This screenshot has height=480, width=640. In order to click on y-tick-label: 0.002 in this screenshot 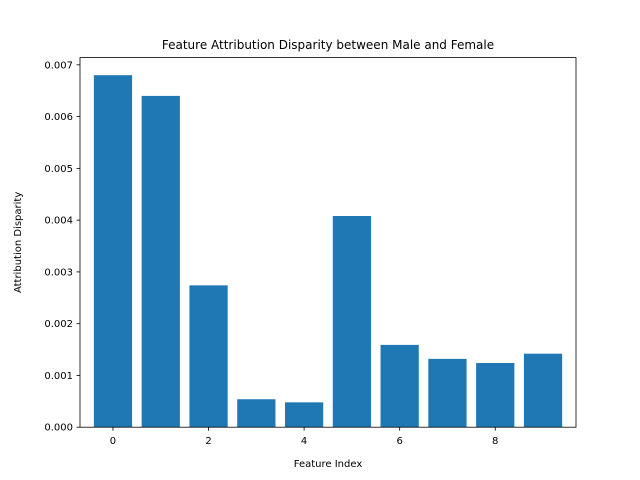, I will do `click(58, 324)`.